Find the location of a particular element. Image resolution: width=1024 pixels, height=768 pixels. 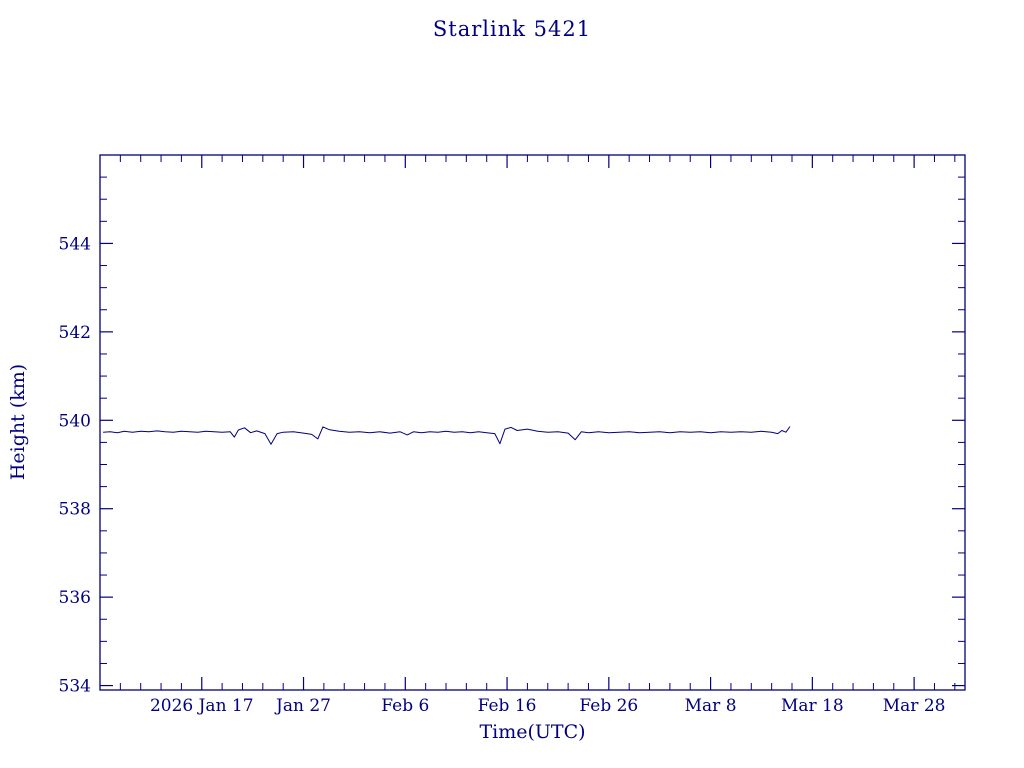

x-tick-label: Feb 16 is located at coordinates (507, 706).